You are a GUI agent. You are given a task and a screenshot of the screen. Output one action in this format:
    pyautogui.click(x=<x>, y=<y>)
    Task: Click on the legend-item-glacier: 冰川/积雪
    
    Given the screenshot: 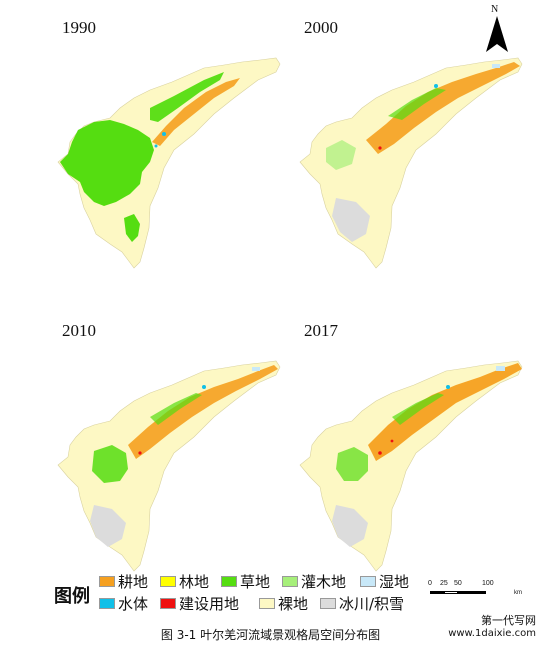 What is the action you would take?
    pyautogui.click(x=362, y=603)
    